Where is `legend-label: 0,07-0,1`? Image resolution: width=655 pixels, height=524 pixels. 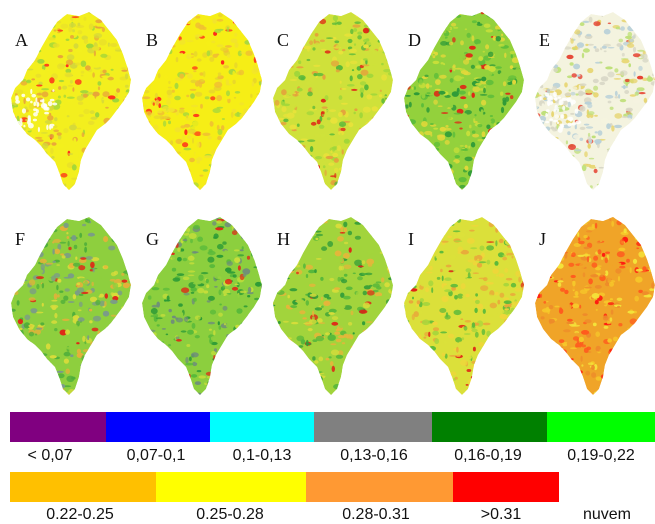 legend-label: 0,07-0,1 is located at coordinates (156, 456).